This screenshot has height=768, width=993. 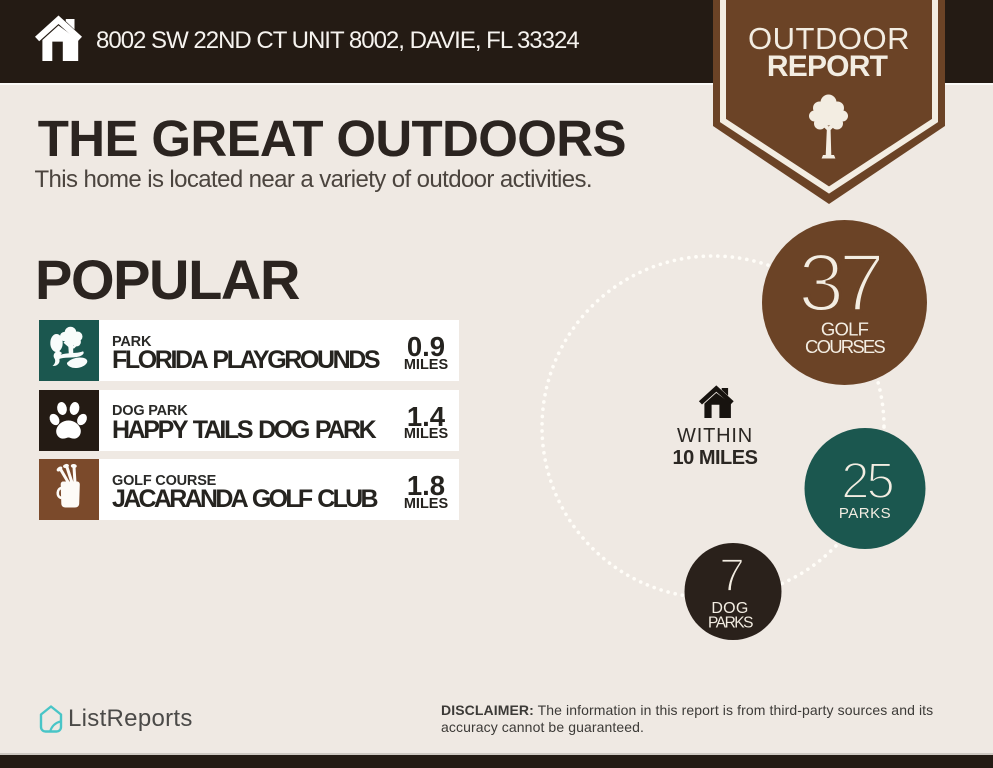 What do you see at coordinates (732, 575) in the screenshot?
I see `svg-text: 7` at bounding box center [732, 575].